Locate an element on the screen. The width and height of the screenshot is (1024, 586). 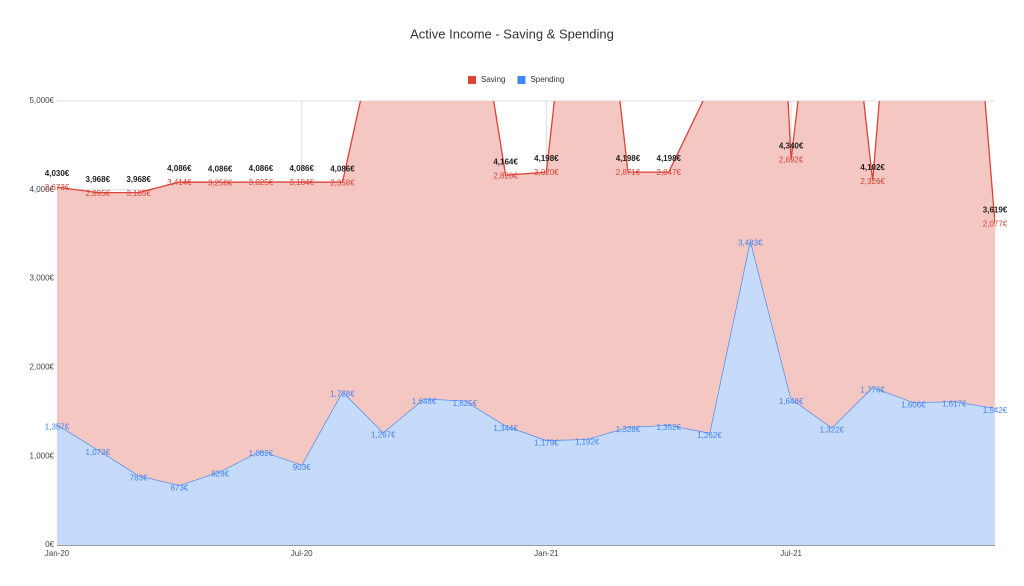
data-label: 783€ is located at coordinates (139, 478).